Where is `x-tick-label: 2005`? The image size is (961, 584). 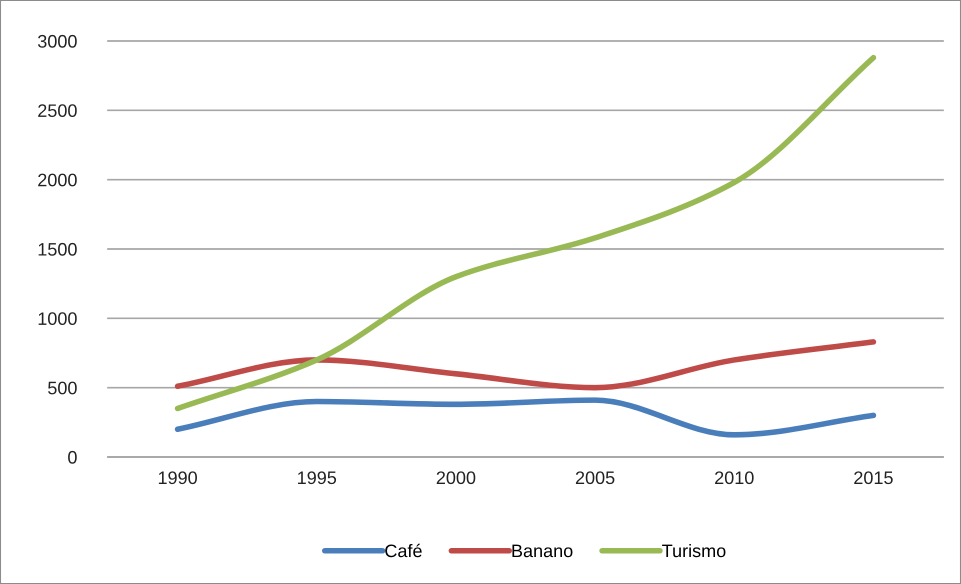 x-tick-label: 2005 is located at coordinates (595, 477).